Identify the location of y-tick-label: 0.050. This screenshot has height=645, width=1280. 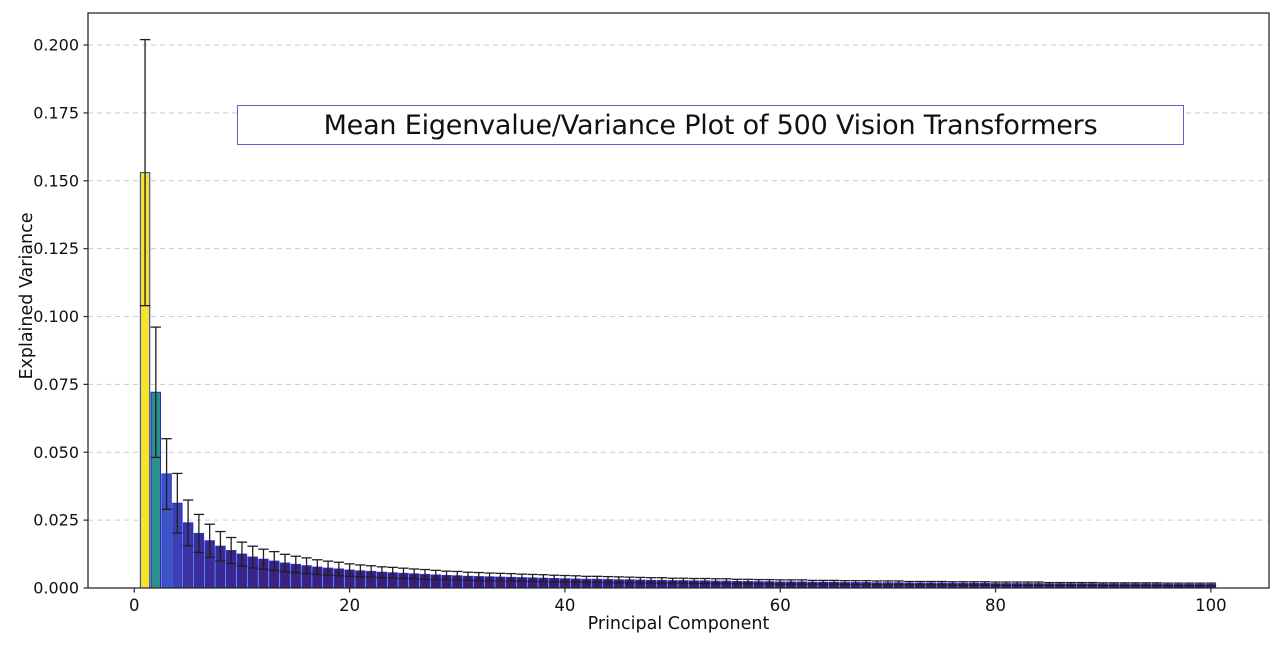
(56, 452).